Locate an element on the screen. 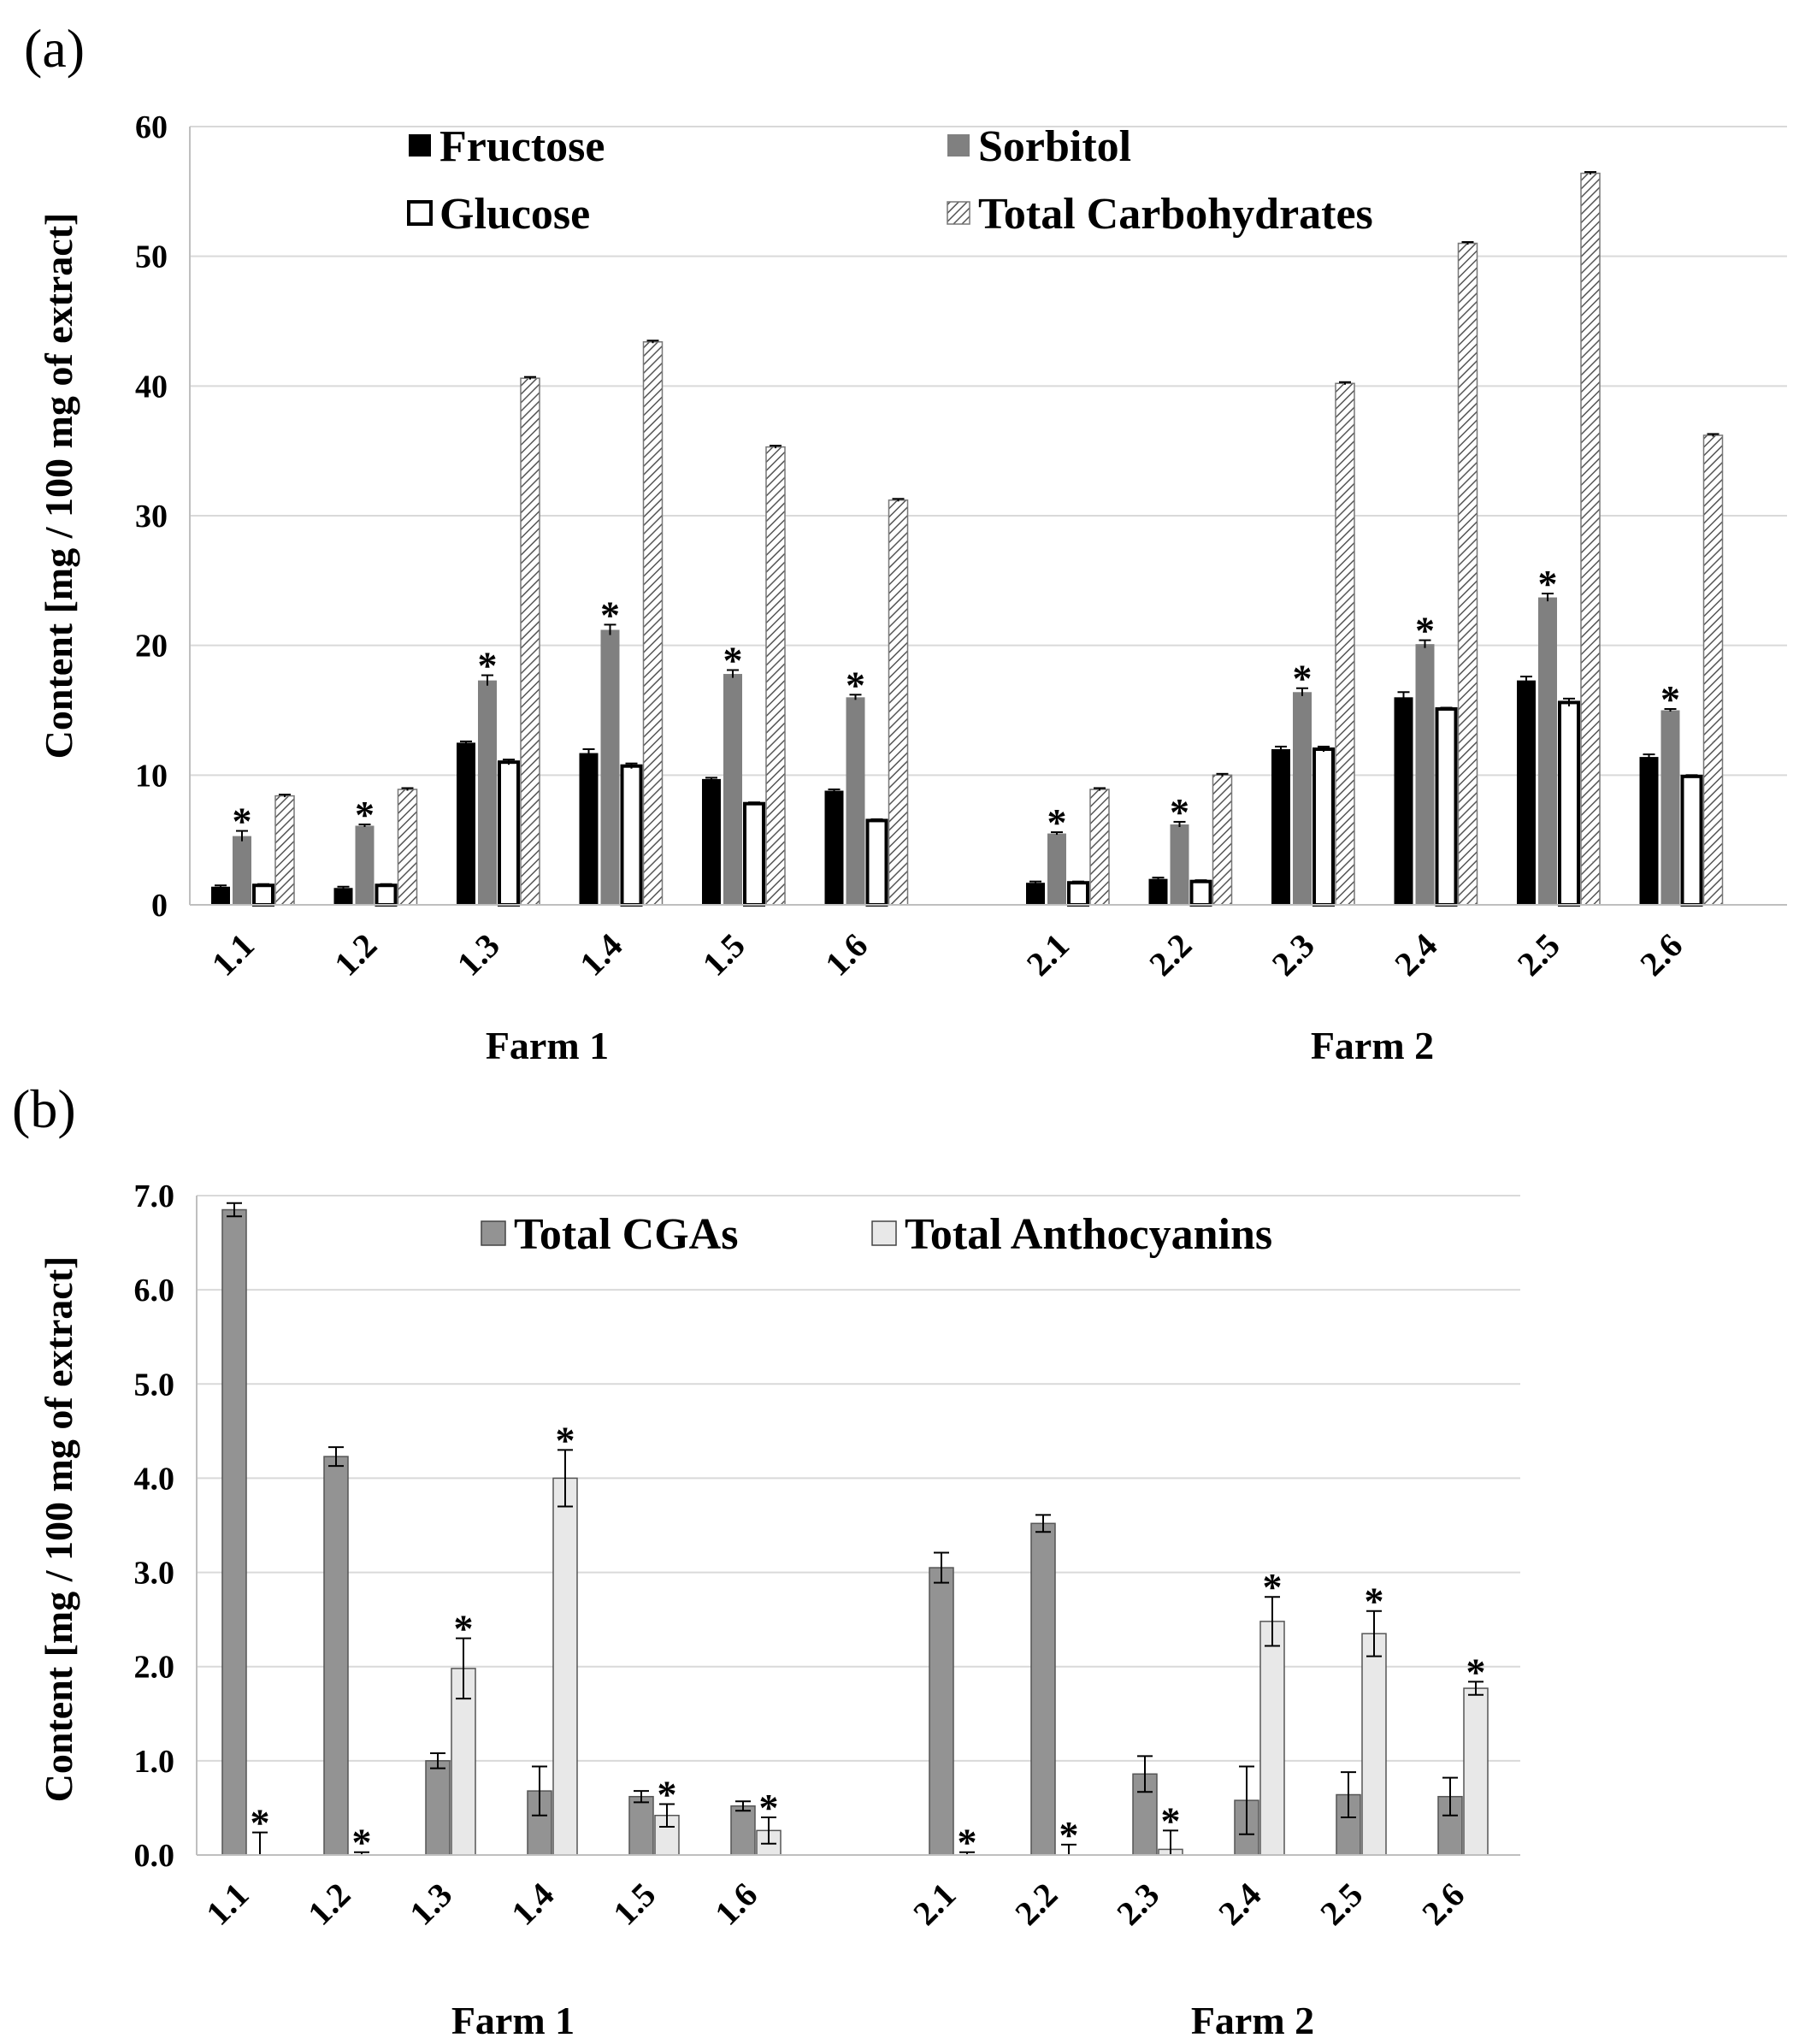 The image size is (1805, 2044). x-tick-label: 2.1 is located at coordinates (934, 1905).